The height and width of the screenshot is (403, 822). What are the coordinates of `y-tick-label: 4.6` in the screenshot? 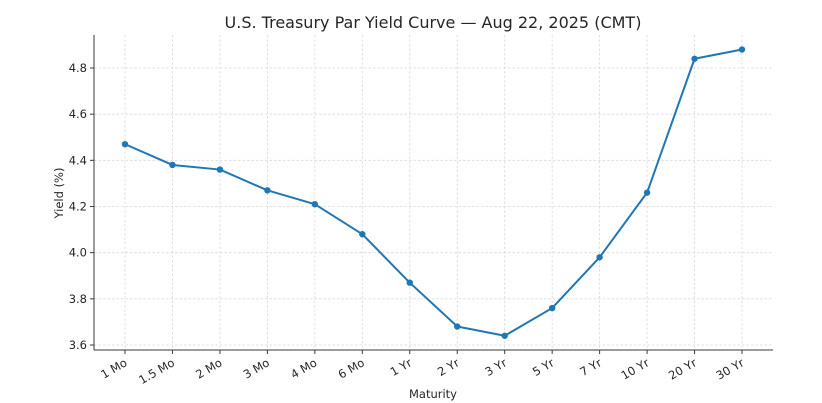 It's located at (78, 114).